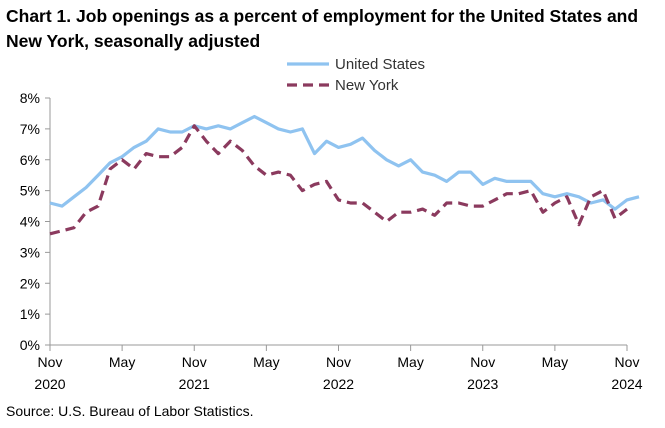 Image resolution: width=665 pixels, height=428 pixels. What do you see at coordinates (338, 384) in the screenshot?
I see `x-tick-year-label: 2022` at bounding box center [338, 384].